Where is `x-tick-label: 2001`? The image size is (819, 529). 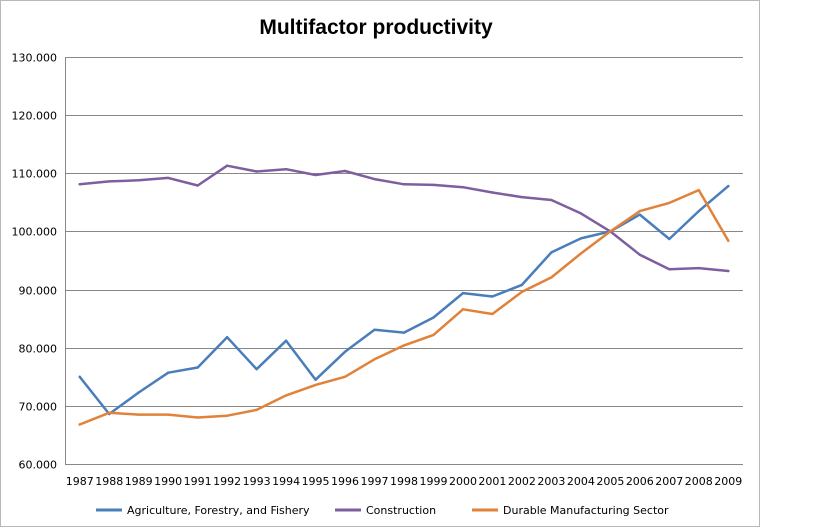
x-tick-label: 2001 is located at coordinates (492, 481).